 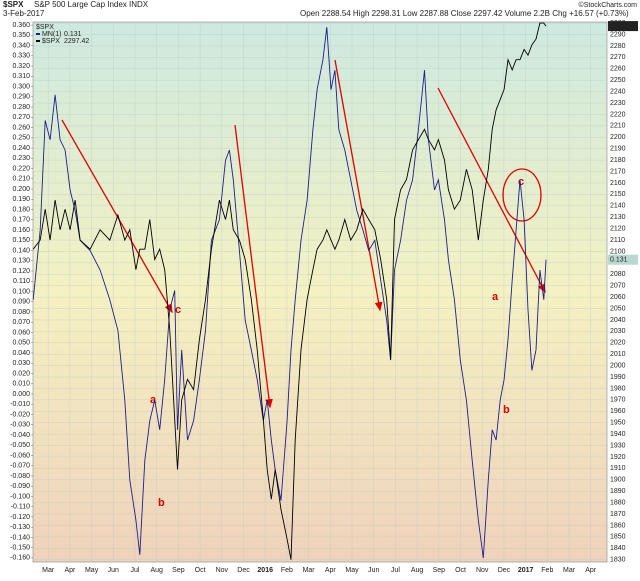 What do you see at coordinates (21, 343) in the screenshot?
I see `y-tick-label: 0.050` at bounding box center [21, 343].